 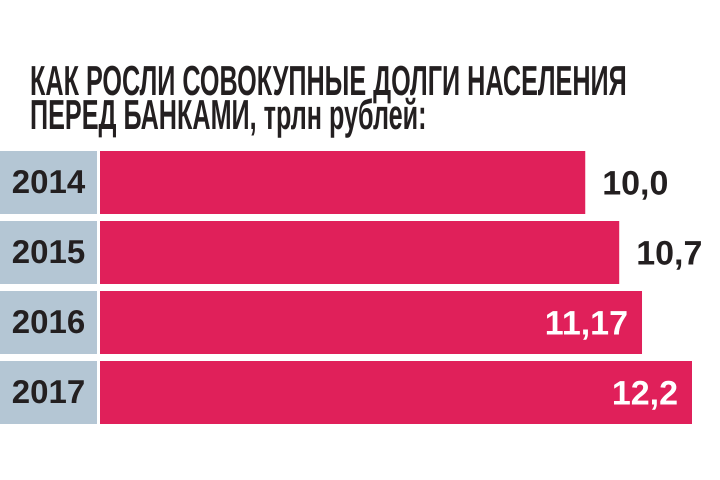 What do you see at coordinates (586, 323) in the screenshot?
I see `data-label: 11,17` at bounding box center [586, 323].